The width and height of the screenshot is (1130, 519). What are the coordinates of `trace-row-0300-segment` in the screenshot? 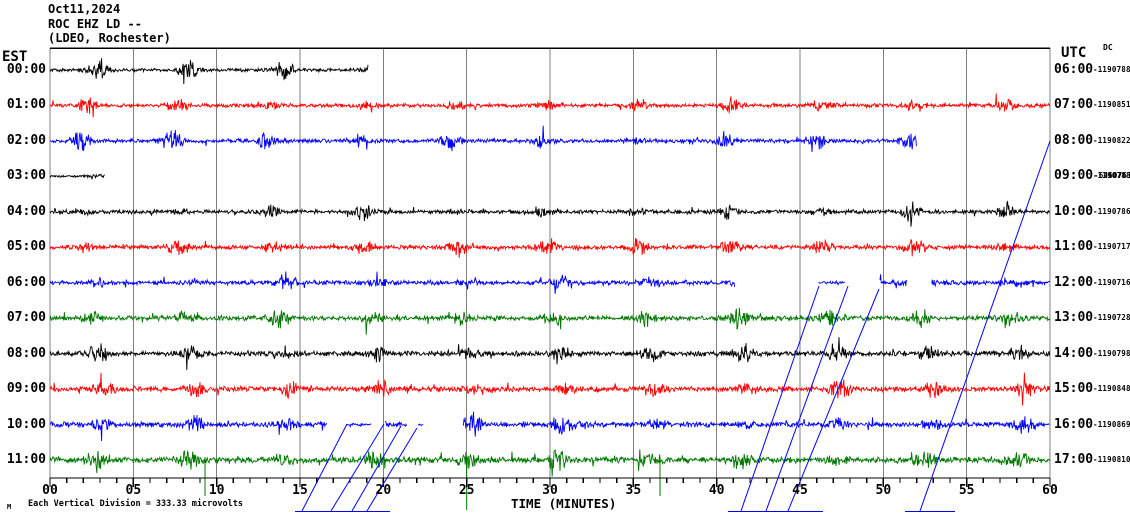 It's located at (77, 177).